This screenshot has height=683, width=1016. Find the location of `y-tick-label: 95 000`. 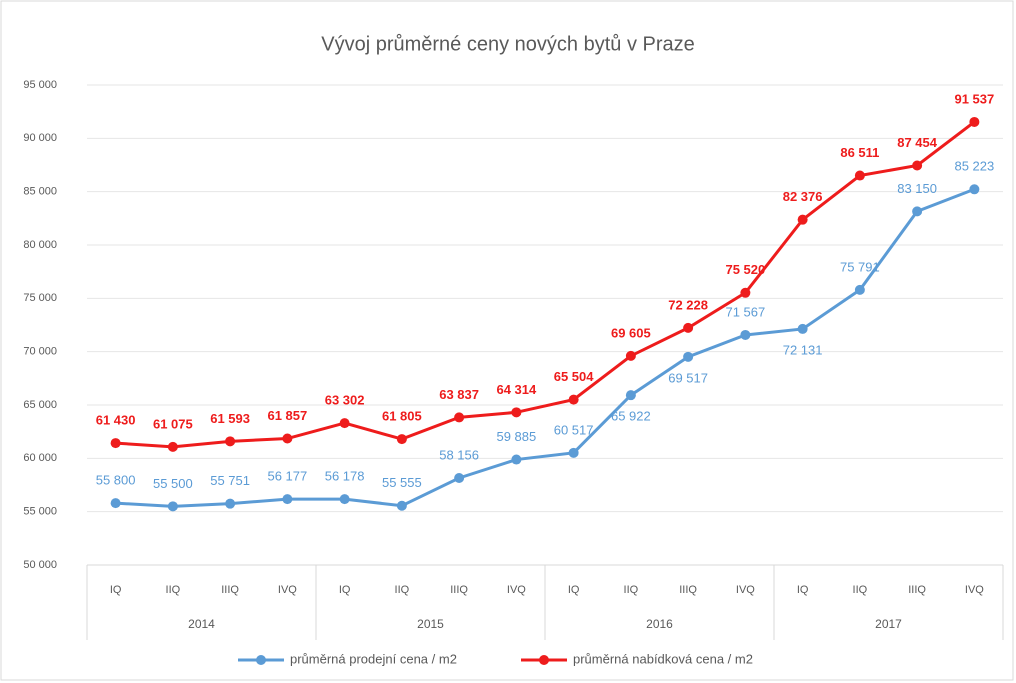

y-tick-label: 95 000 is located at coordinates (40, 85).